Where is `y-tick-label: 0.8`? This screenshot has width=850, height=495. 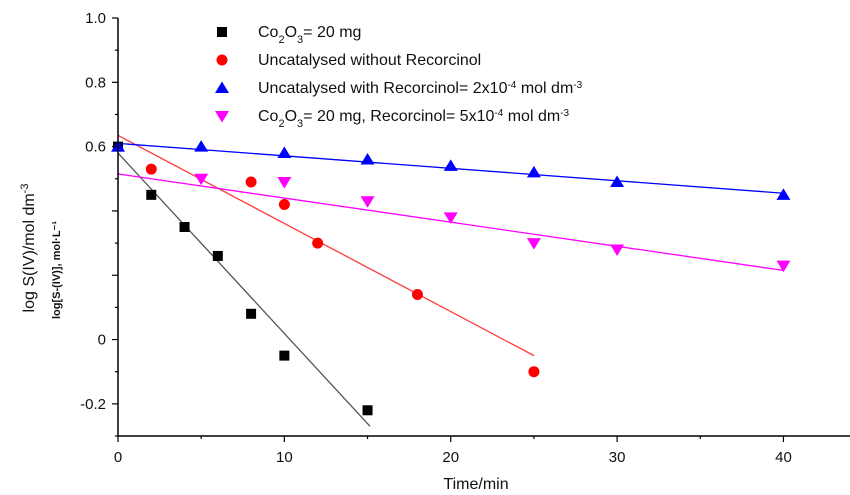 y-tick-label: 0.8 is located at coordinates (95, 82).